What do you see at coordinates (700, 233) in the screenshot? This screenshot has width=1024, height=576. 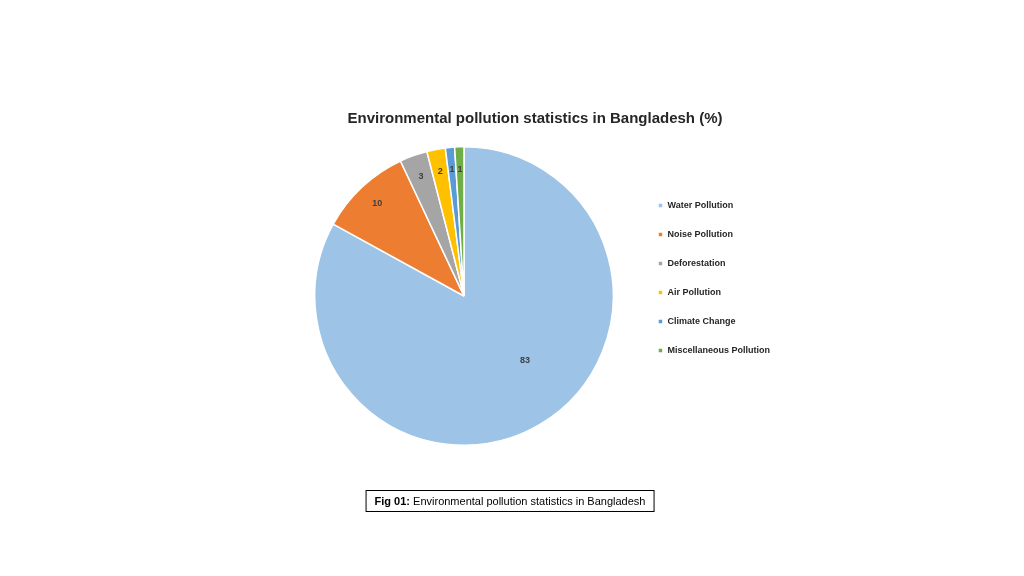 I see `legend-label: Noise Pollution` at bounding box center [700, 233].